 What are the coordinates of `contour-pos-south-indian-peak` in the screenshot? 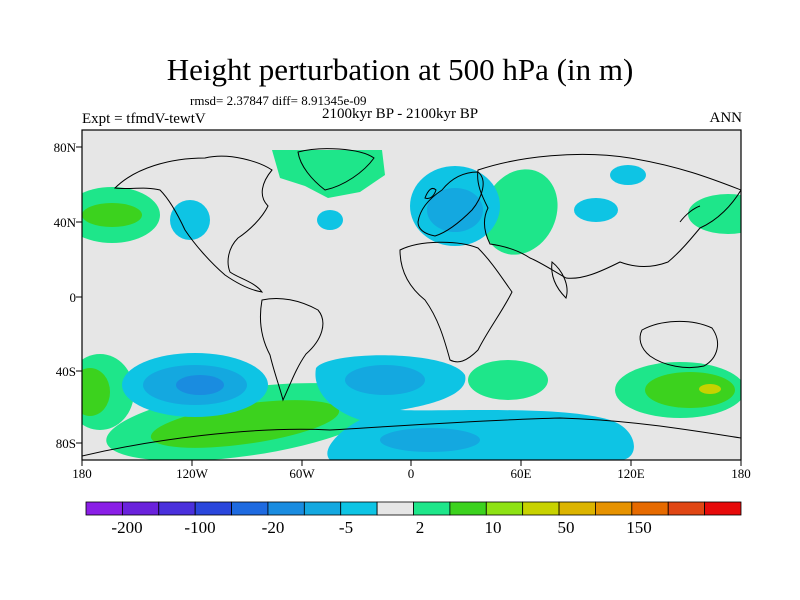 It's located at (710, 389).